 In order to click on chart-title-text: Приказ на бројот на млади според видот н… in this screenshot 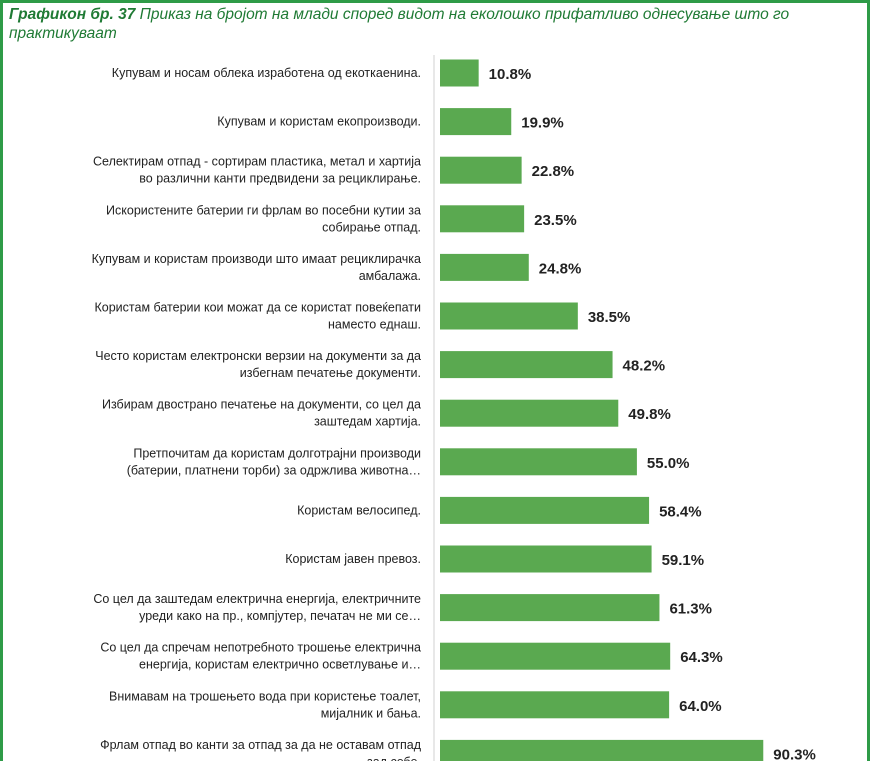, I will do `click(399, 24)`.